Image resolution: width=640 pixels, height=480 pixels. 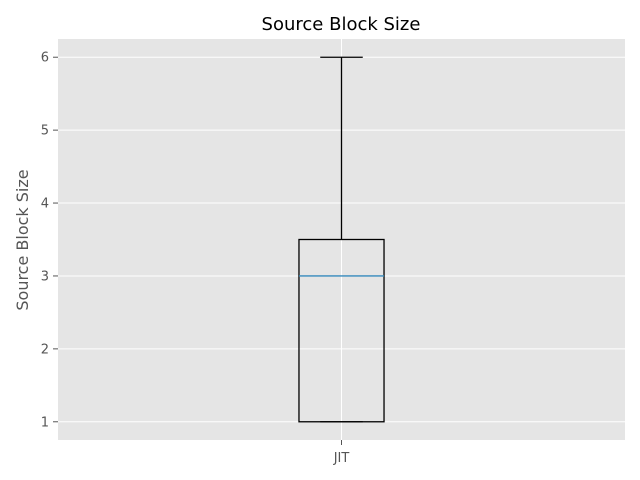 I want to click on y-tick-label: 6, so click(x=45, y=58).